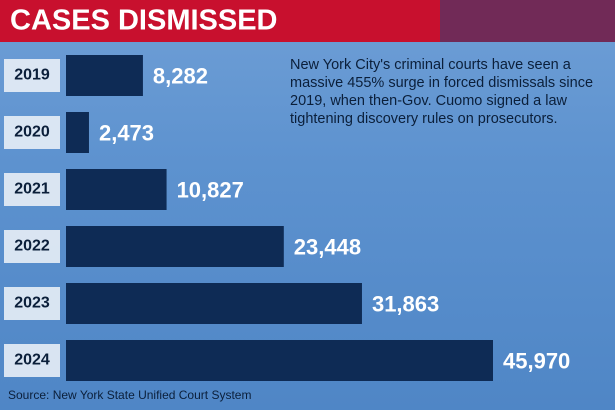 The width and height of the screenshot is (615, 410). I want to click on chart-title: CASES DISMISSED, so click(144, 21).